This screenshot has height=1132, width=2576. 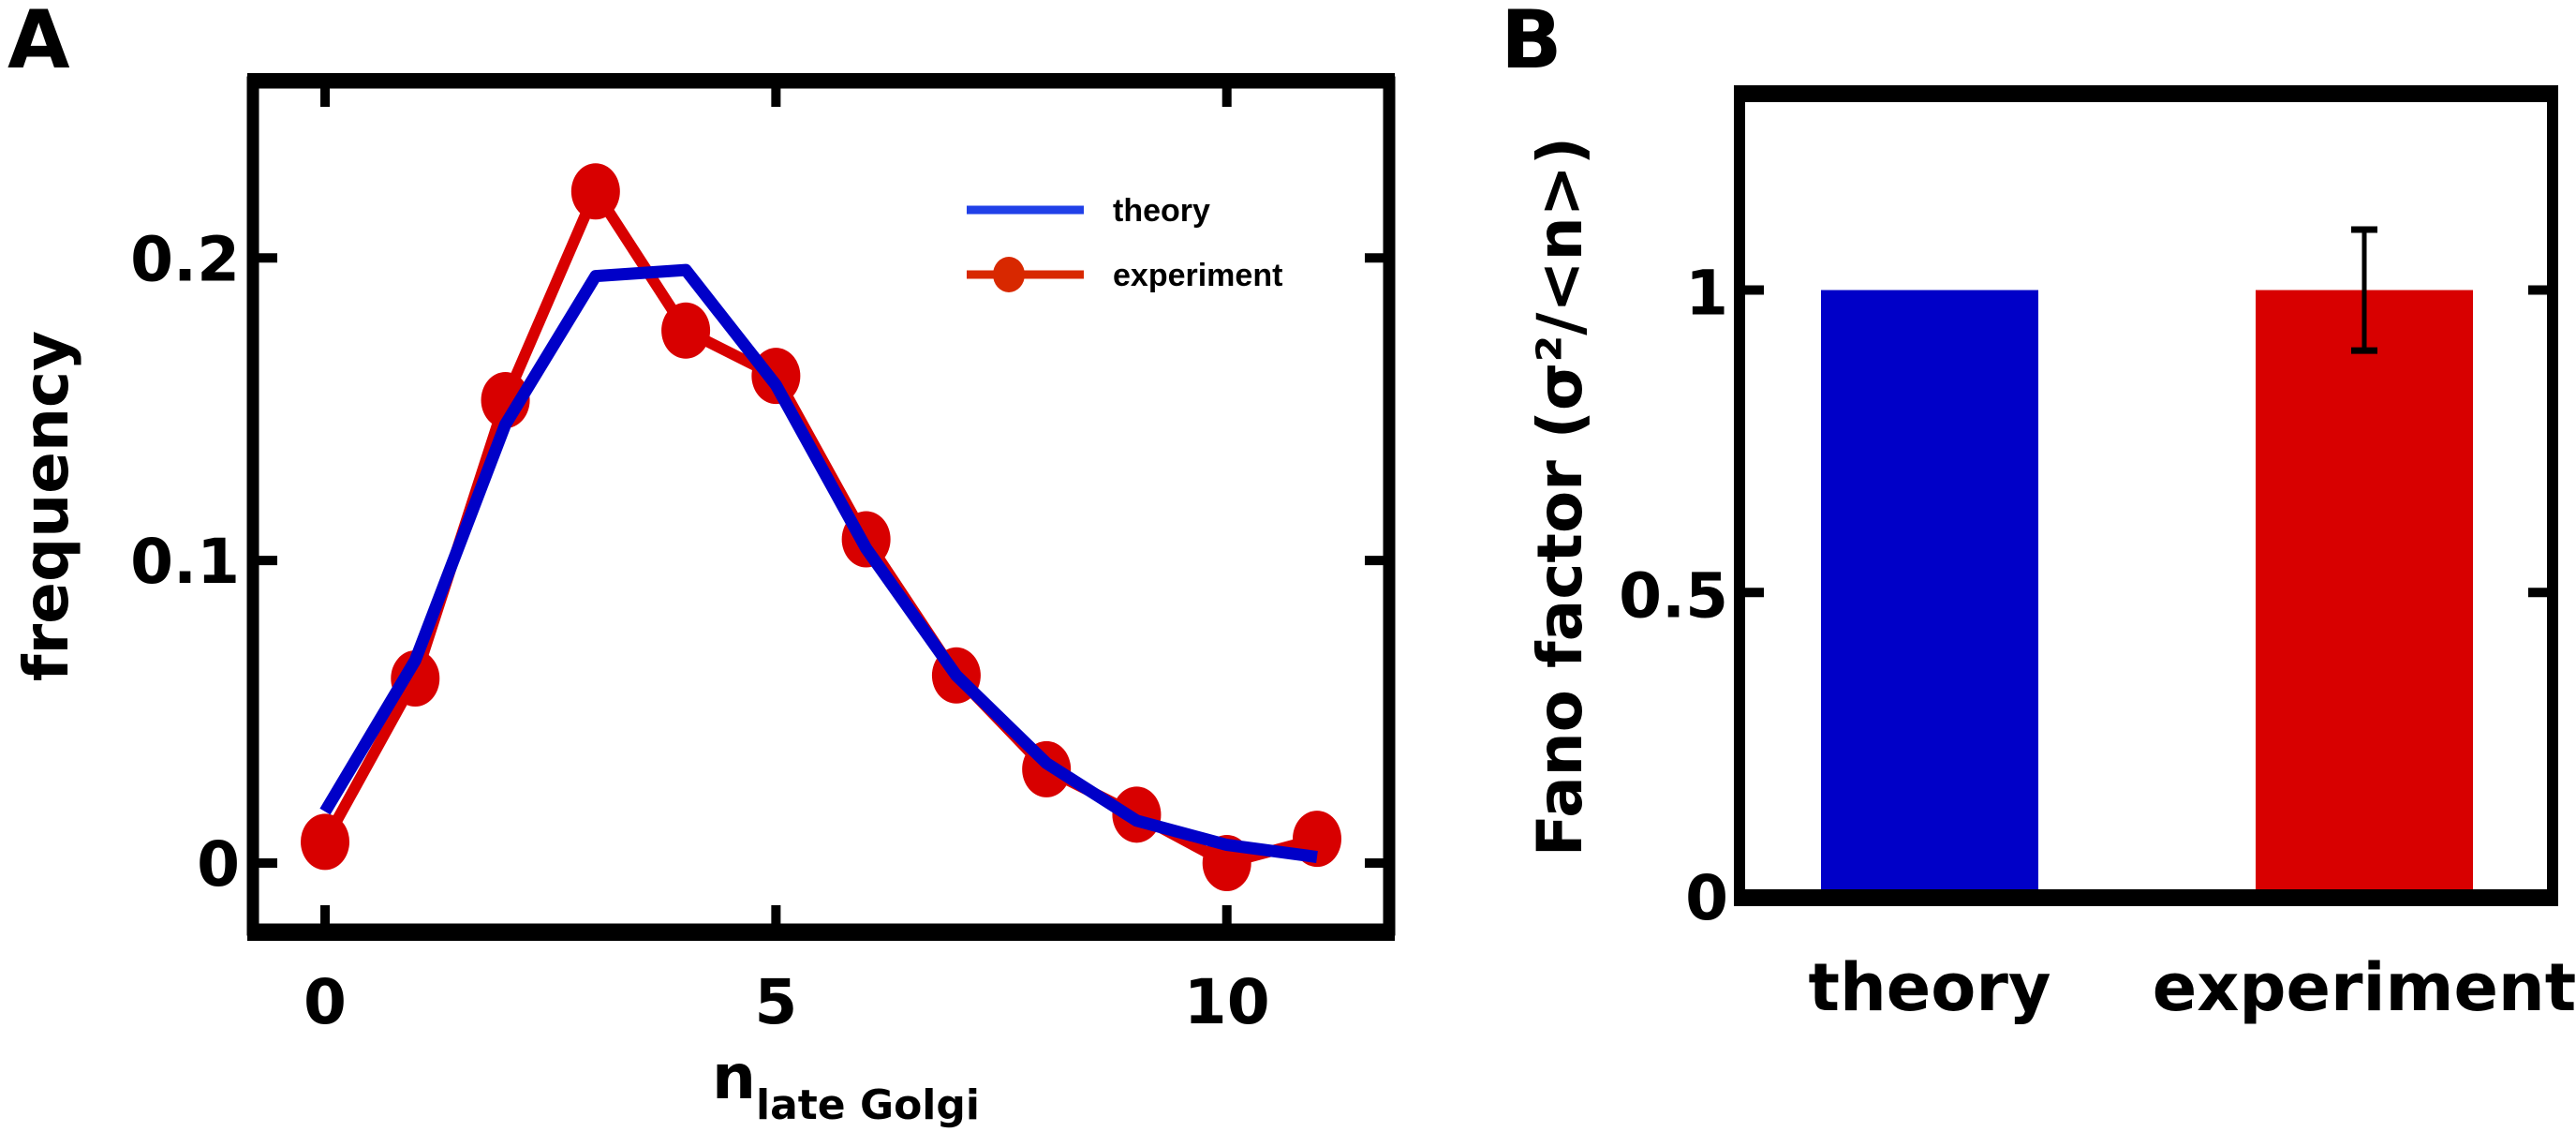 I want to click on legend-theory-label: theory, so click(x=1161, y=211).